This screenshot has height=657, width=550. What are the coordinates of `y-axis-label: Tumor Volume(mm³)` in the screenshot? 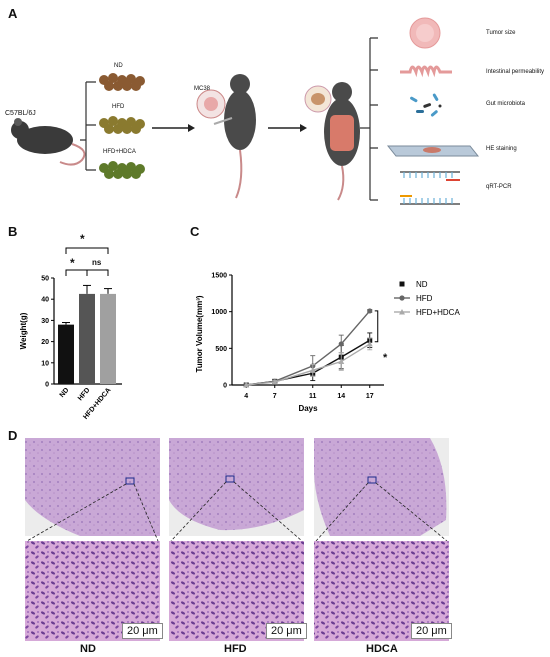 It's located at (199, 333).